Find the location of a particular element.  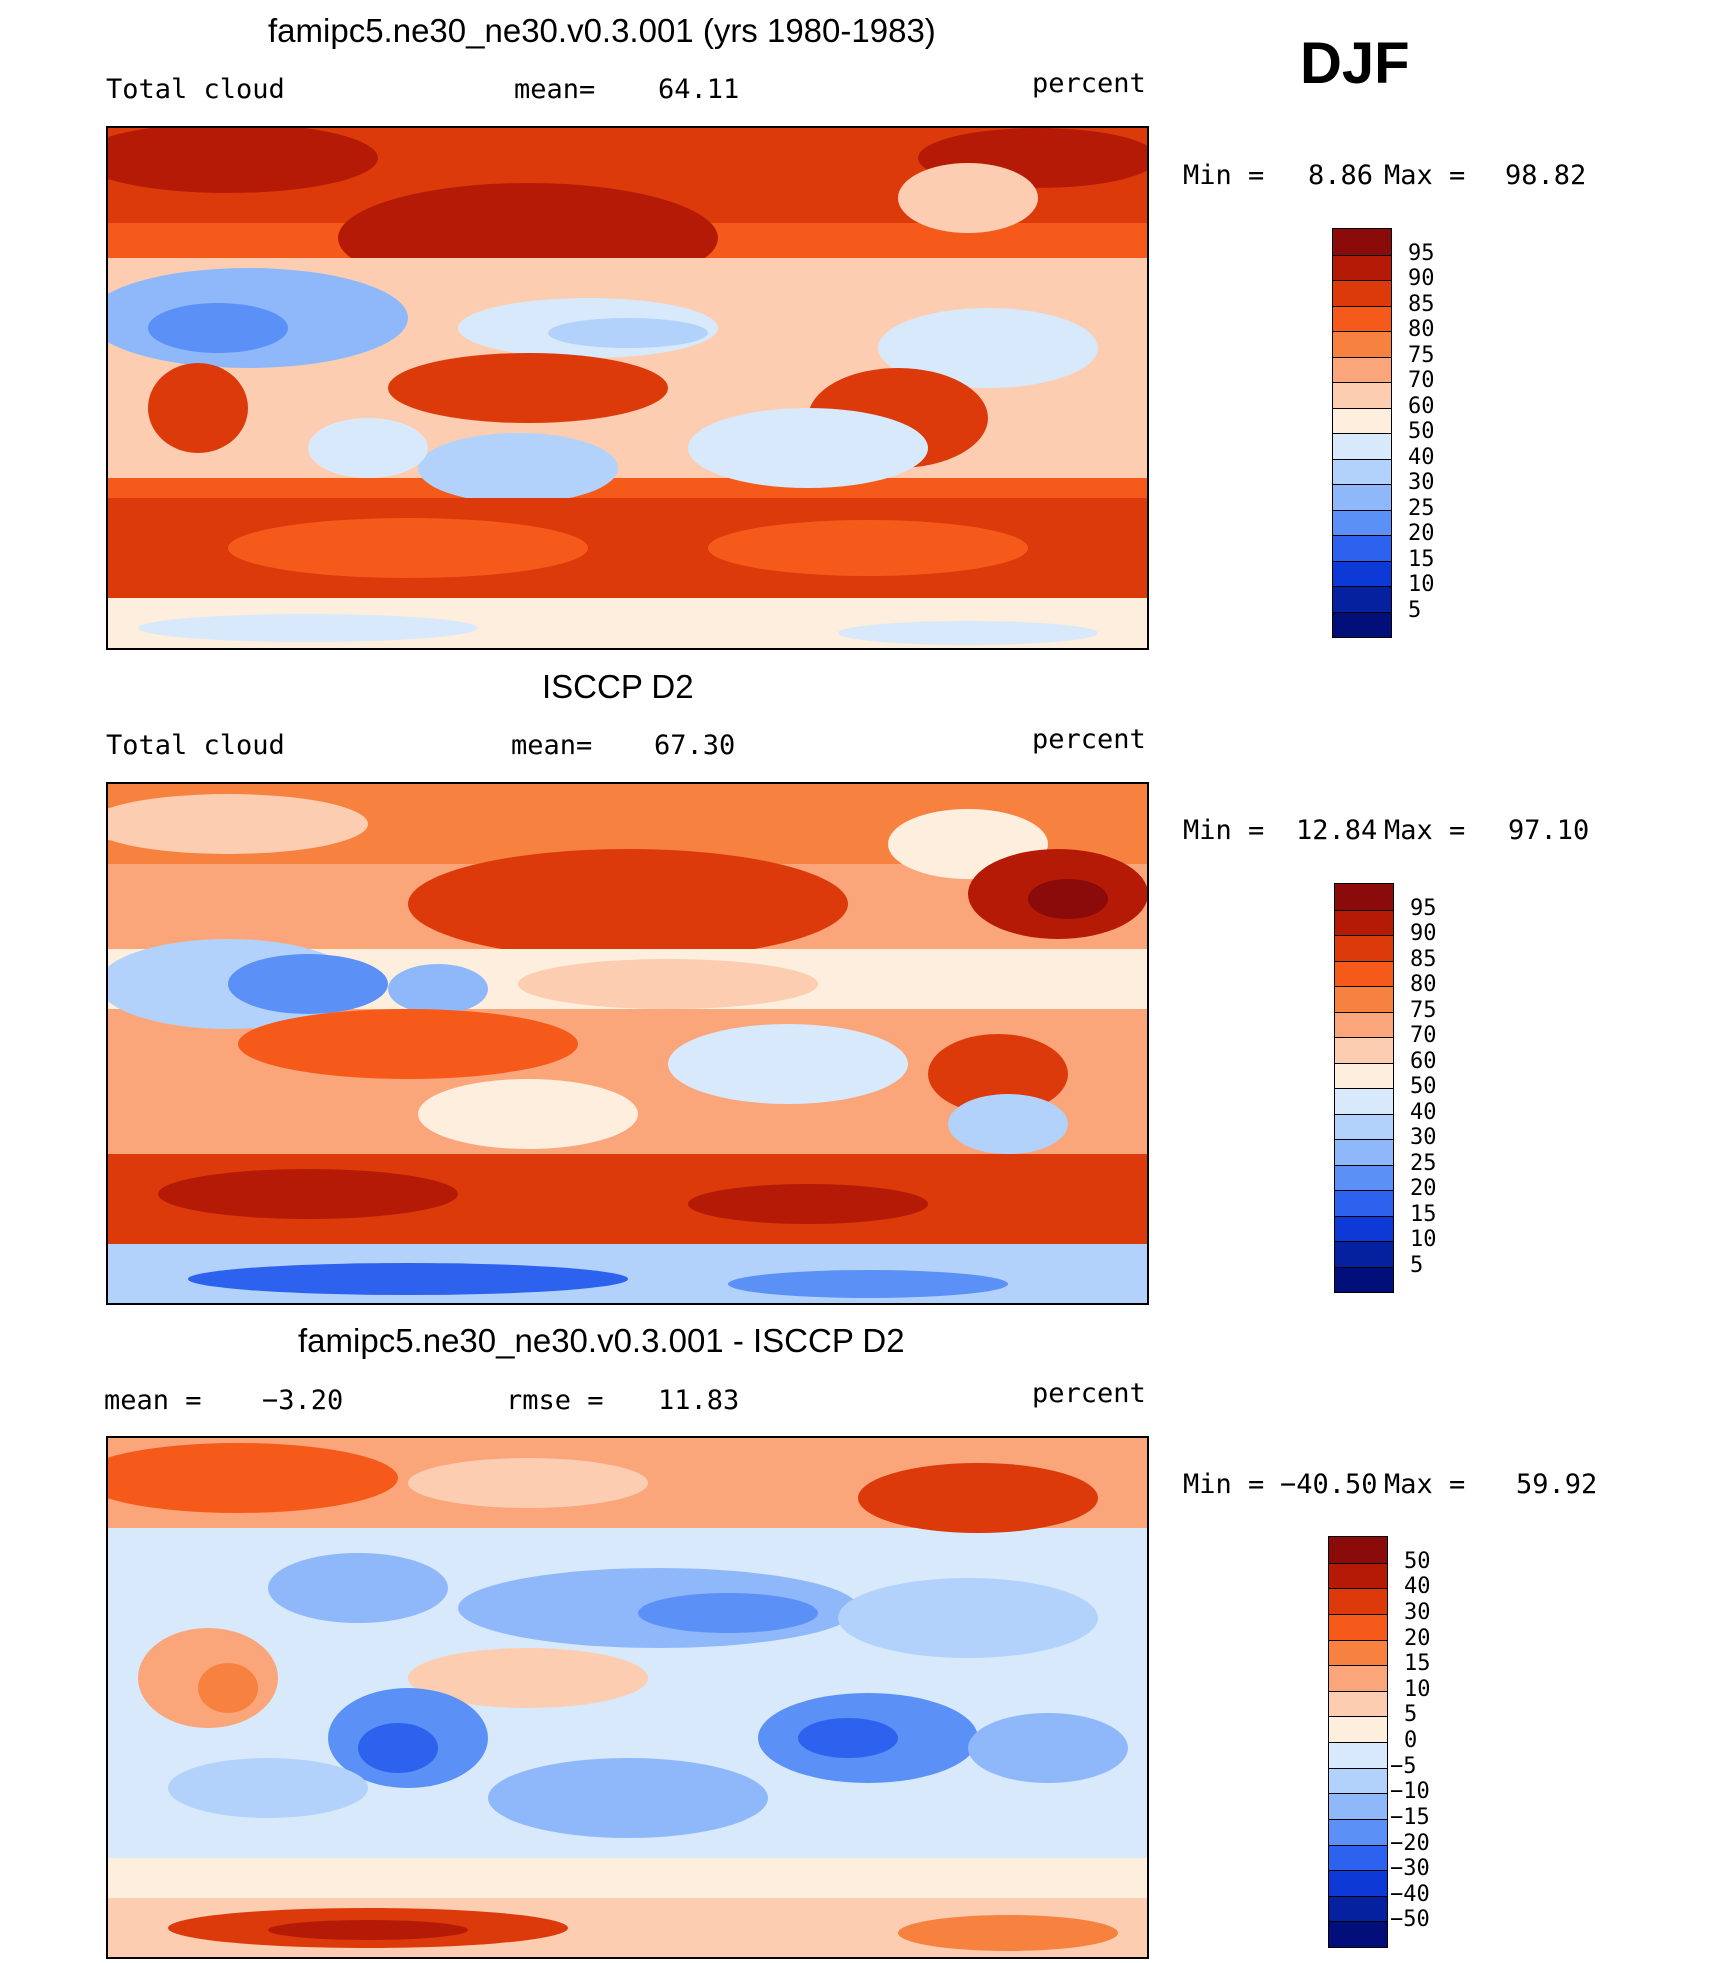

panel1-mean-label: mean= is located at coordinates (555, 89).